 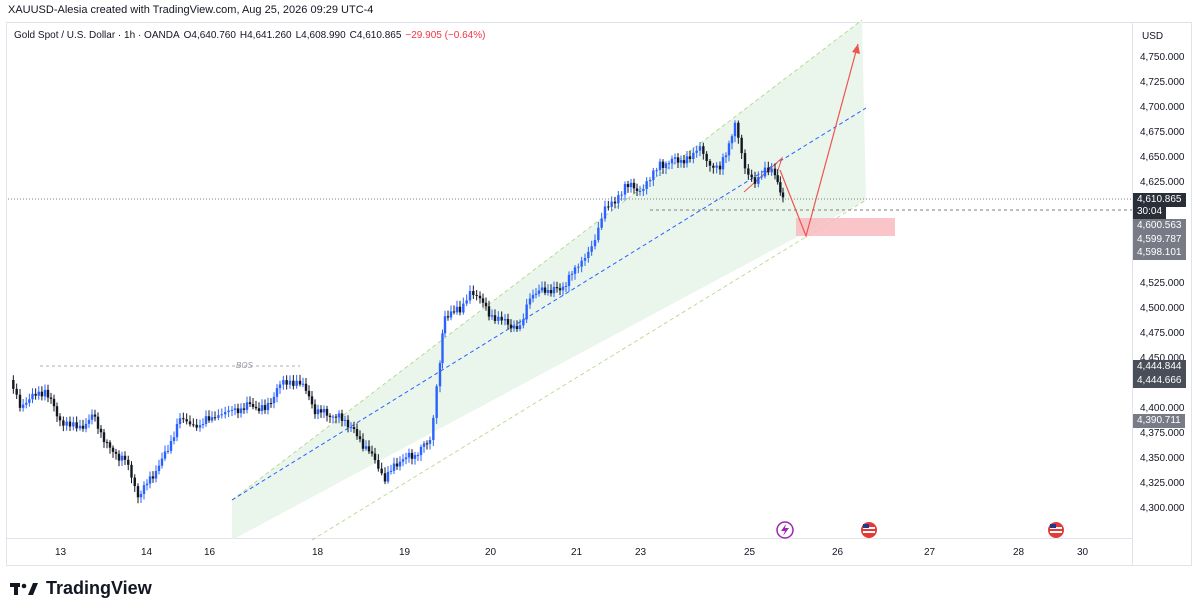 I want to click on time-axis-divider, so click(x=569, y=538).